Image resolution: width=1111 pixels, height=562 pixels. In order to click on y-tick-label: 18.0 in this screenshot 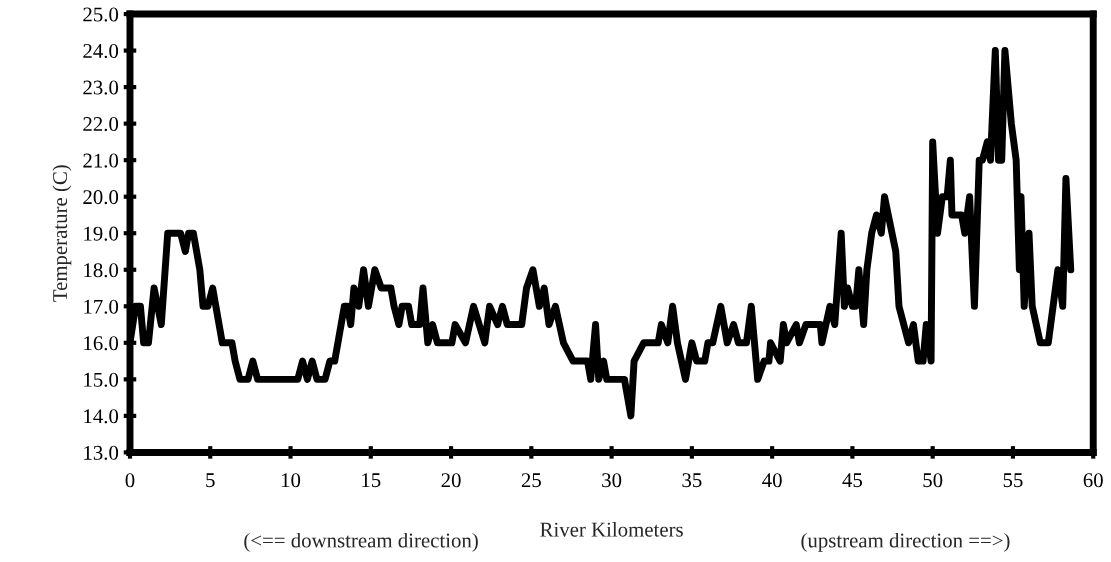, I will do `click(101, 270)`.